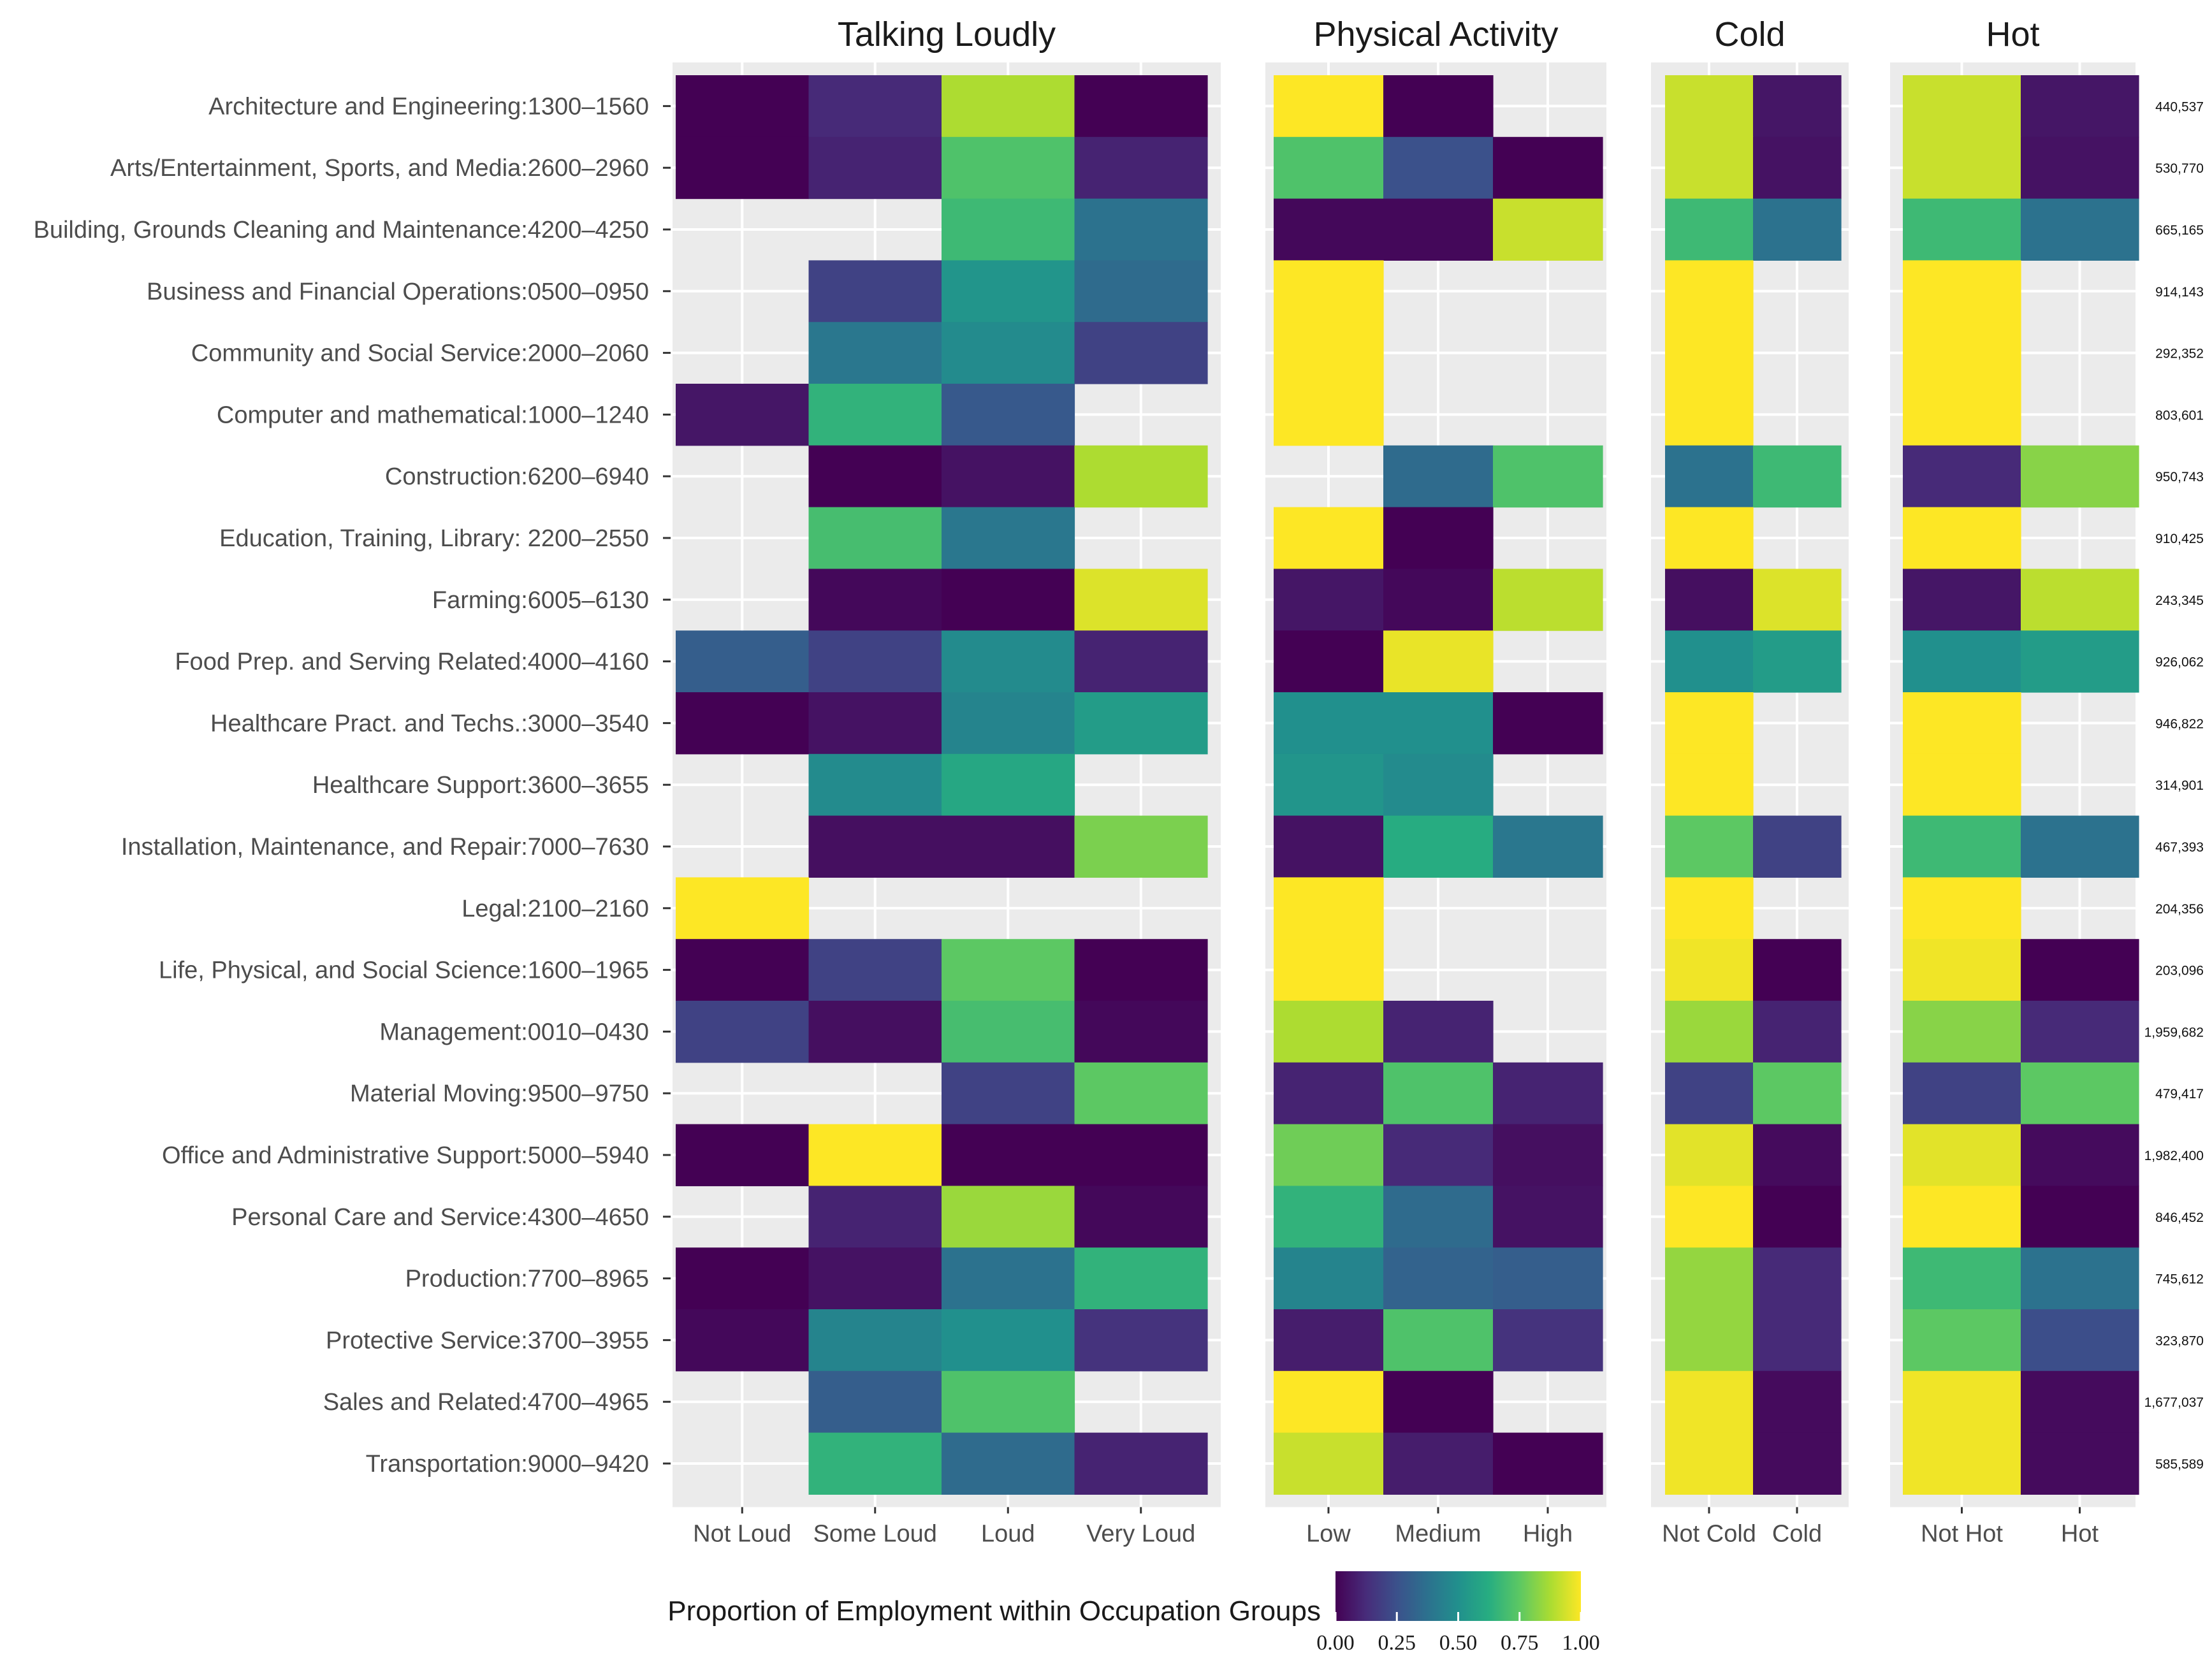 This screenshot has height=1656, width=2212. I want to click on count-label: 946,822, so click(2179, 724).